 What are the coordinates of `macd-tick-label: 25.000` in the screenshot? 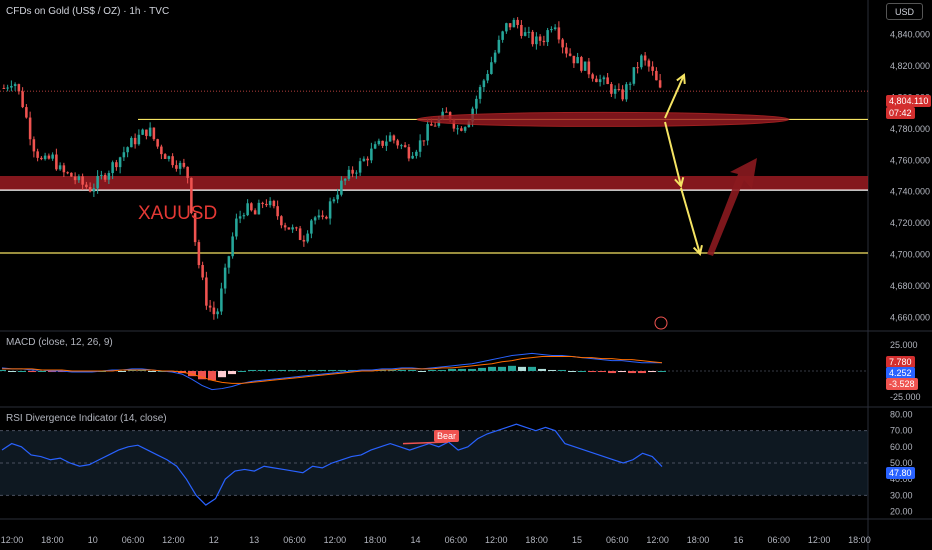 It's located at (904, 345).